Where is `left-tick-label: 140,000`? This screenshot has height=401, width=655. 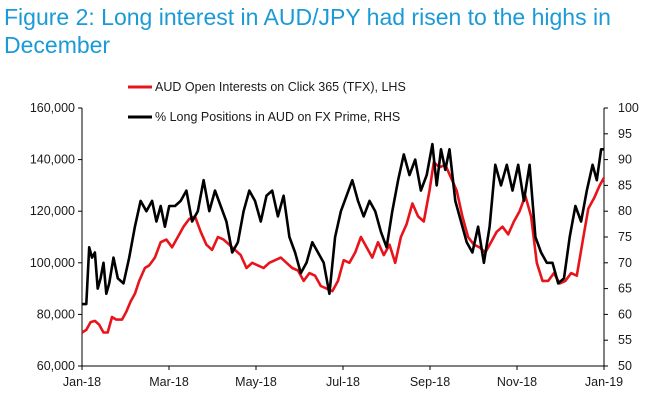 left-tick-label: 140,000 is located at coordinates (52, 160).